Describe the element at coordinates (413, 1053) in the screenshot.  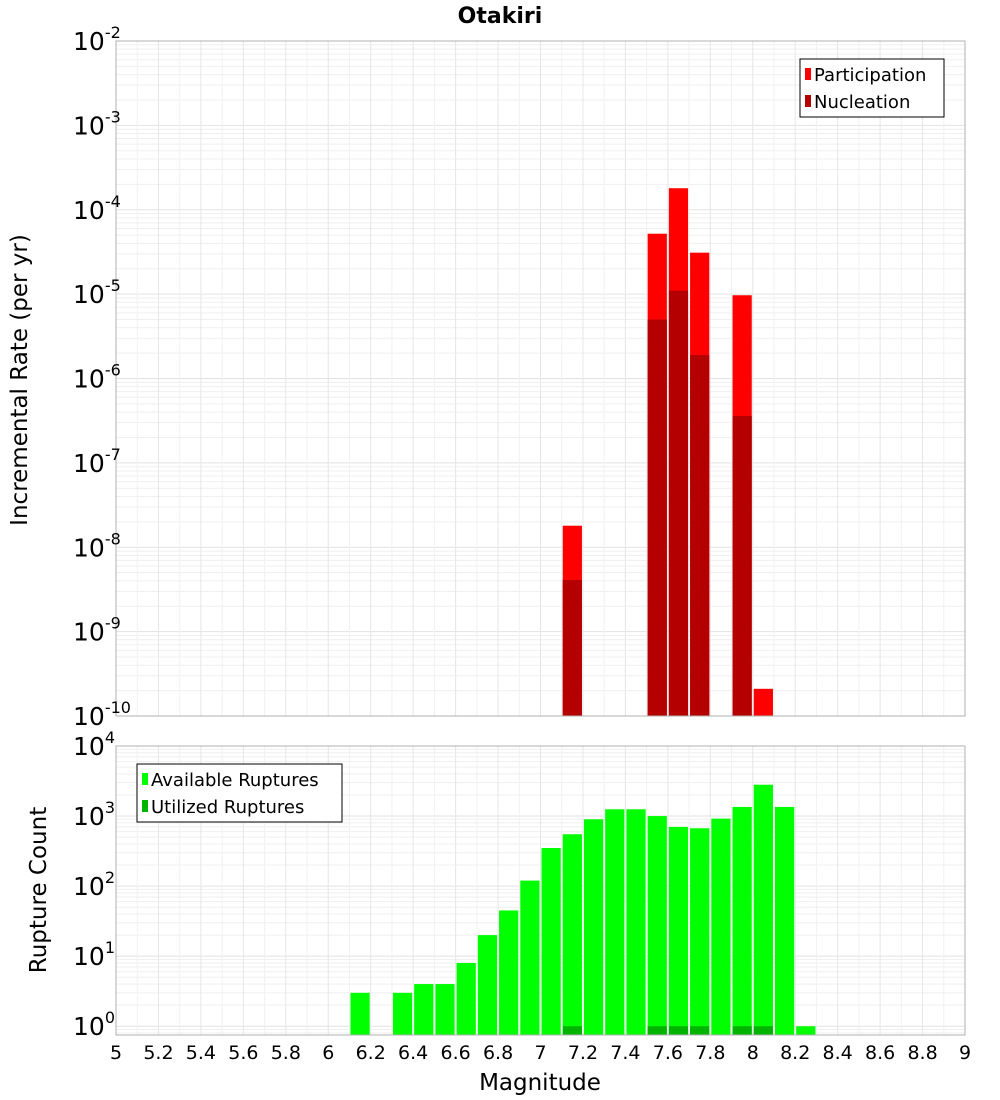
I see `x-tick-label: 6.4` at that location.